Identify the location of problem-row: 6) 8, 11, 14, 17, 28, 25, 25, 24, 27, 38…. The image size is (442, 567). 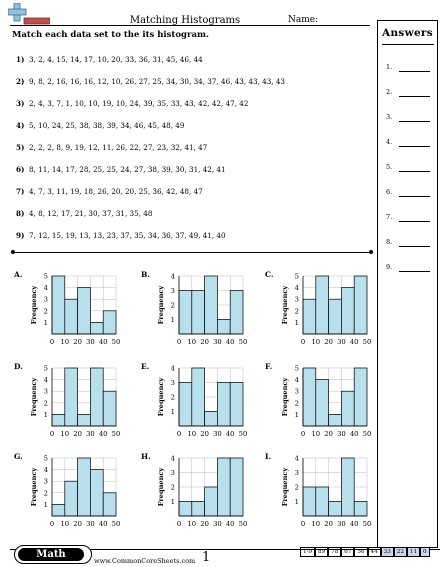
(121, 169).